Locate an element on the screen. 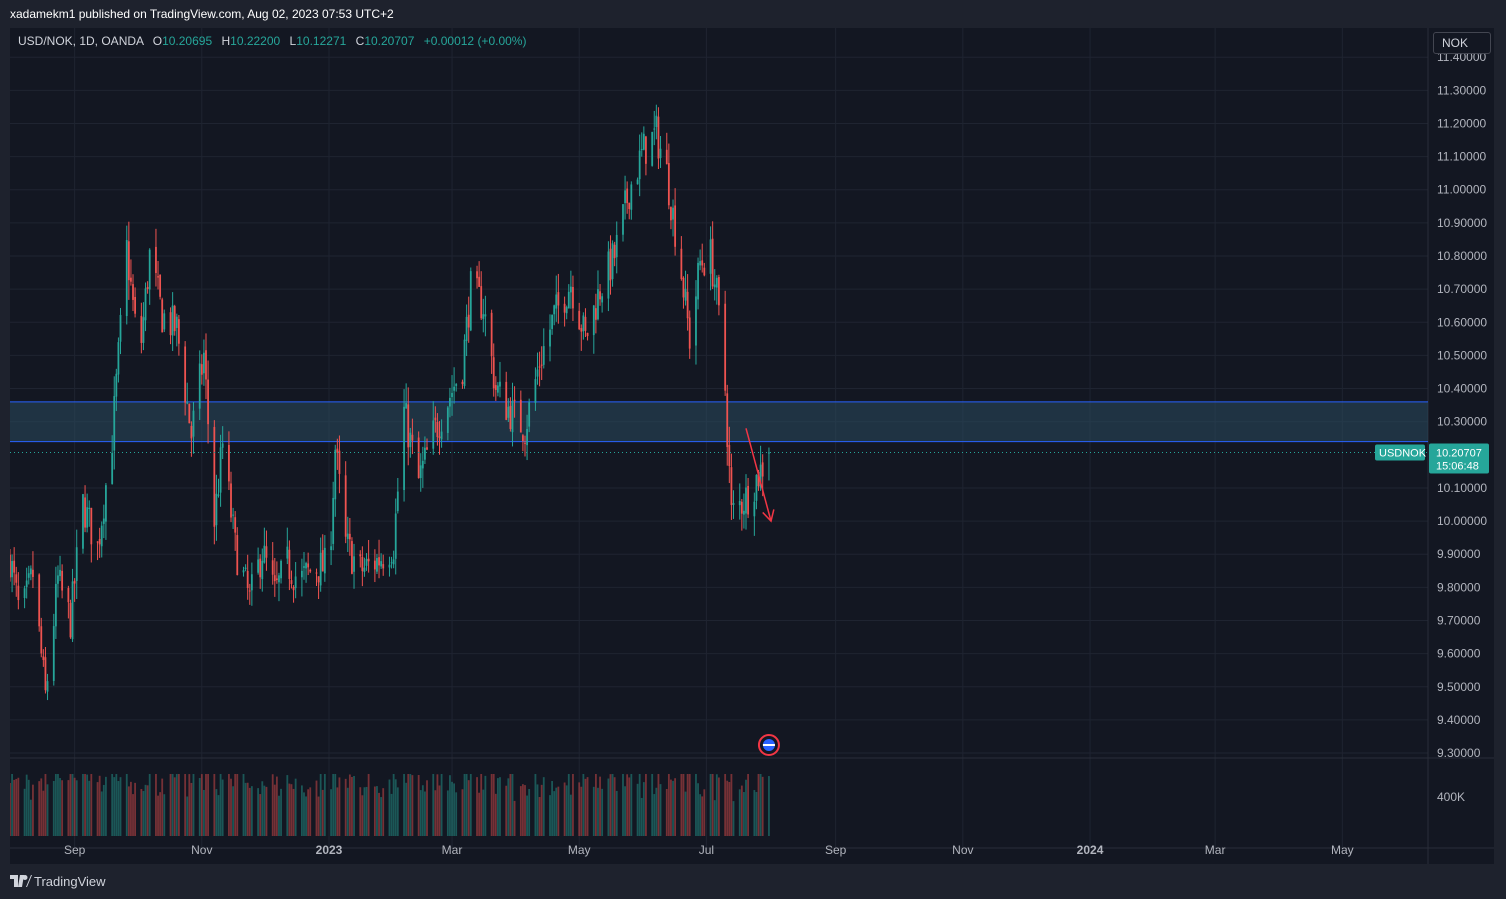  price-axis-label: 9.60000 is located at coordinates (1459, 654).